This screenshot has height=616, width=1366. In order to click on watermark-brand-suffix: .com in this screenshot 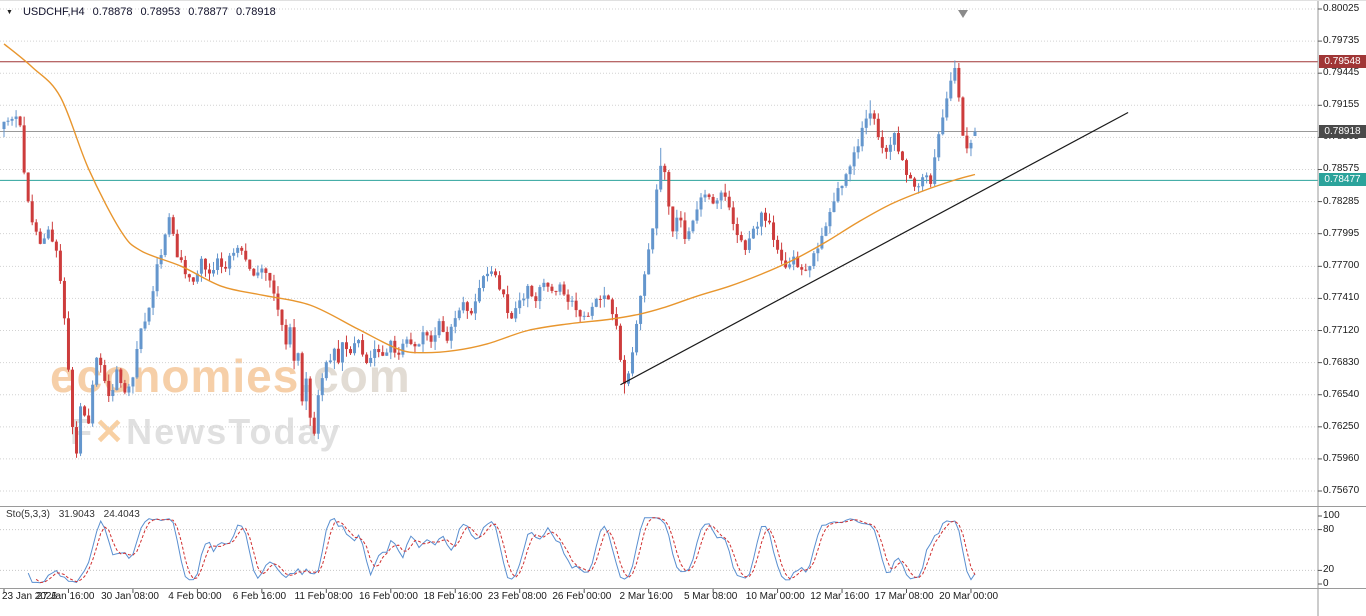, I will do `click(355, 376)`.